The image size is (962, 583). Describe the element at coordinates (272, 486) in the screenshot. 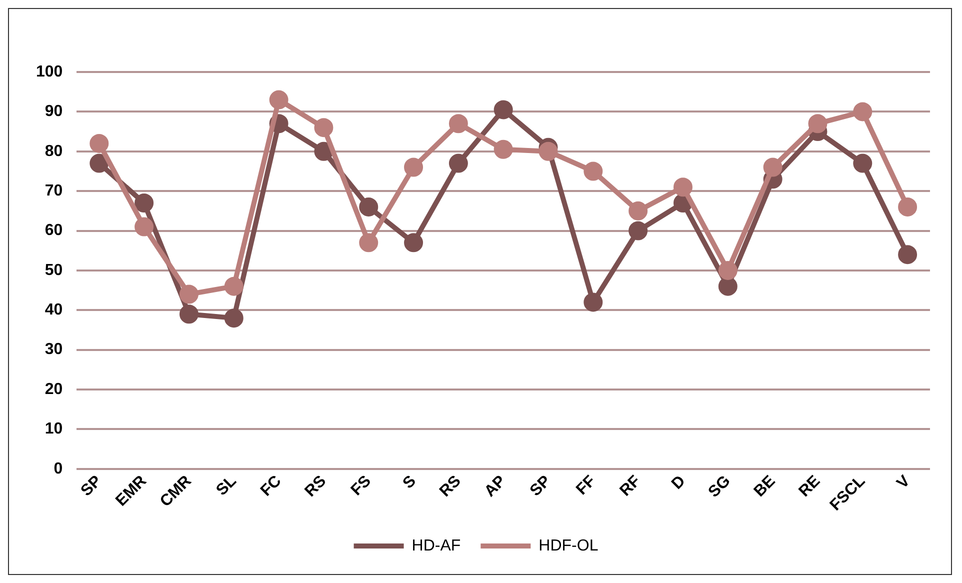

I see `x-tick-label: FC` at that location.